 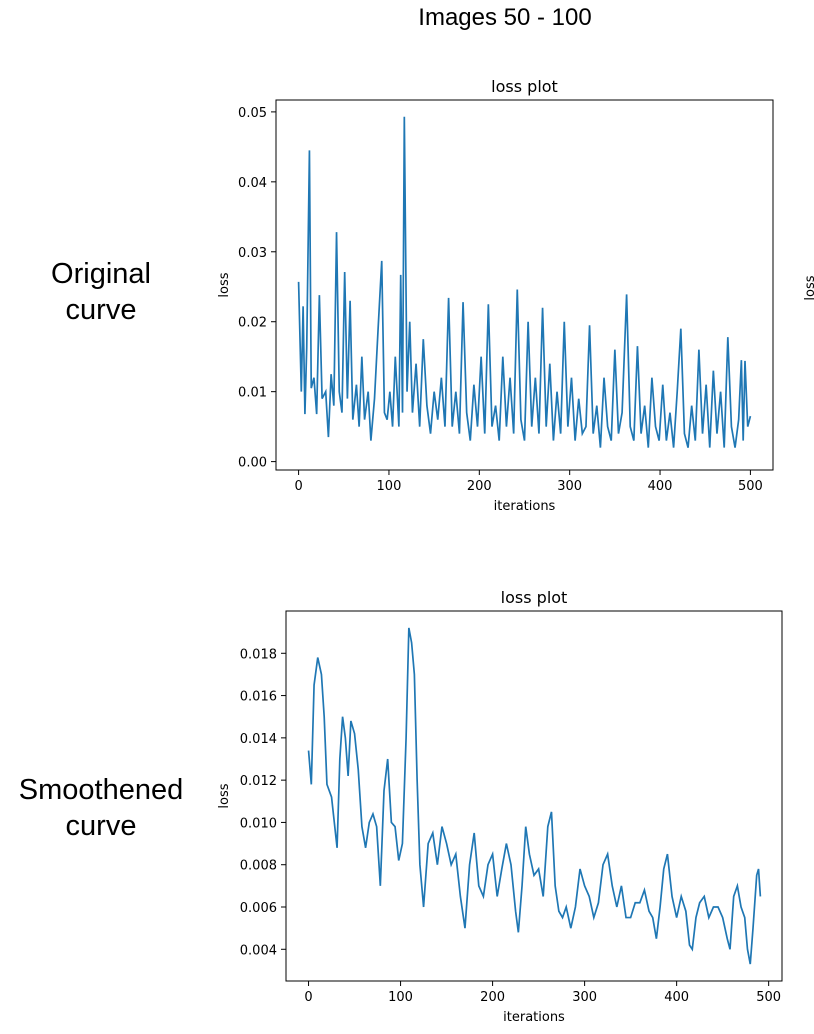 What do you see at coordinates (258, 950) in the screenshot?
I see `y-tick-label: 0.004` at bounding box center [258, 950].